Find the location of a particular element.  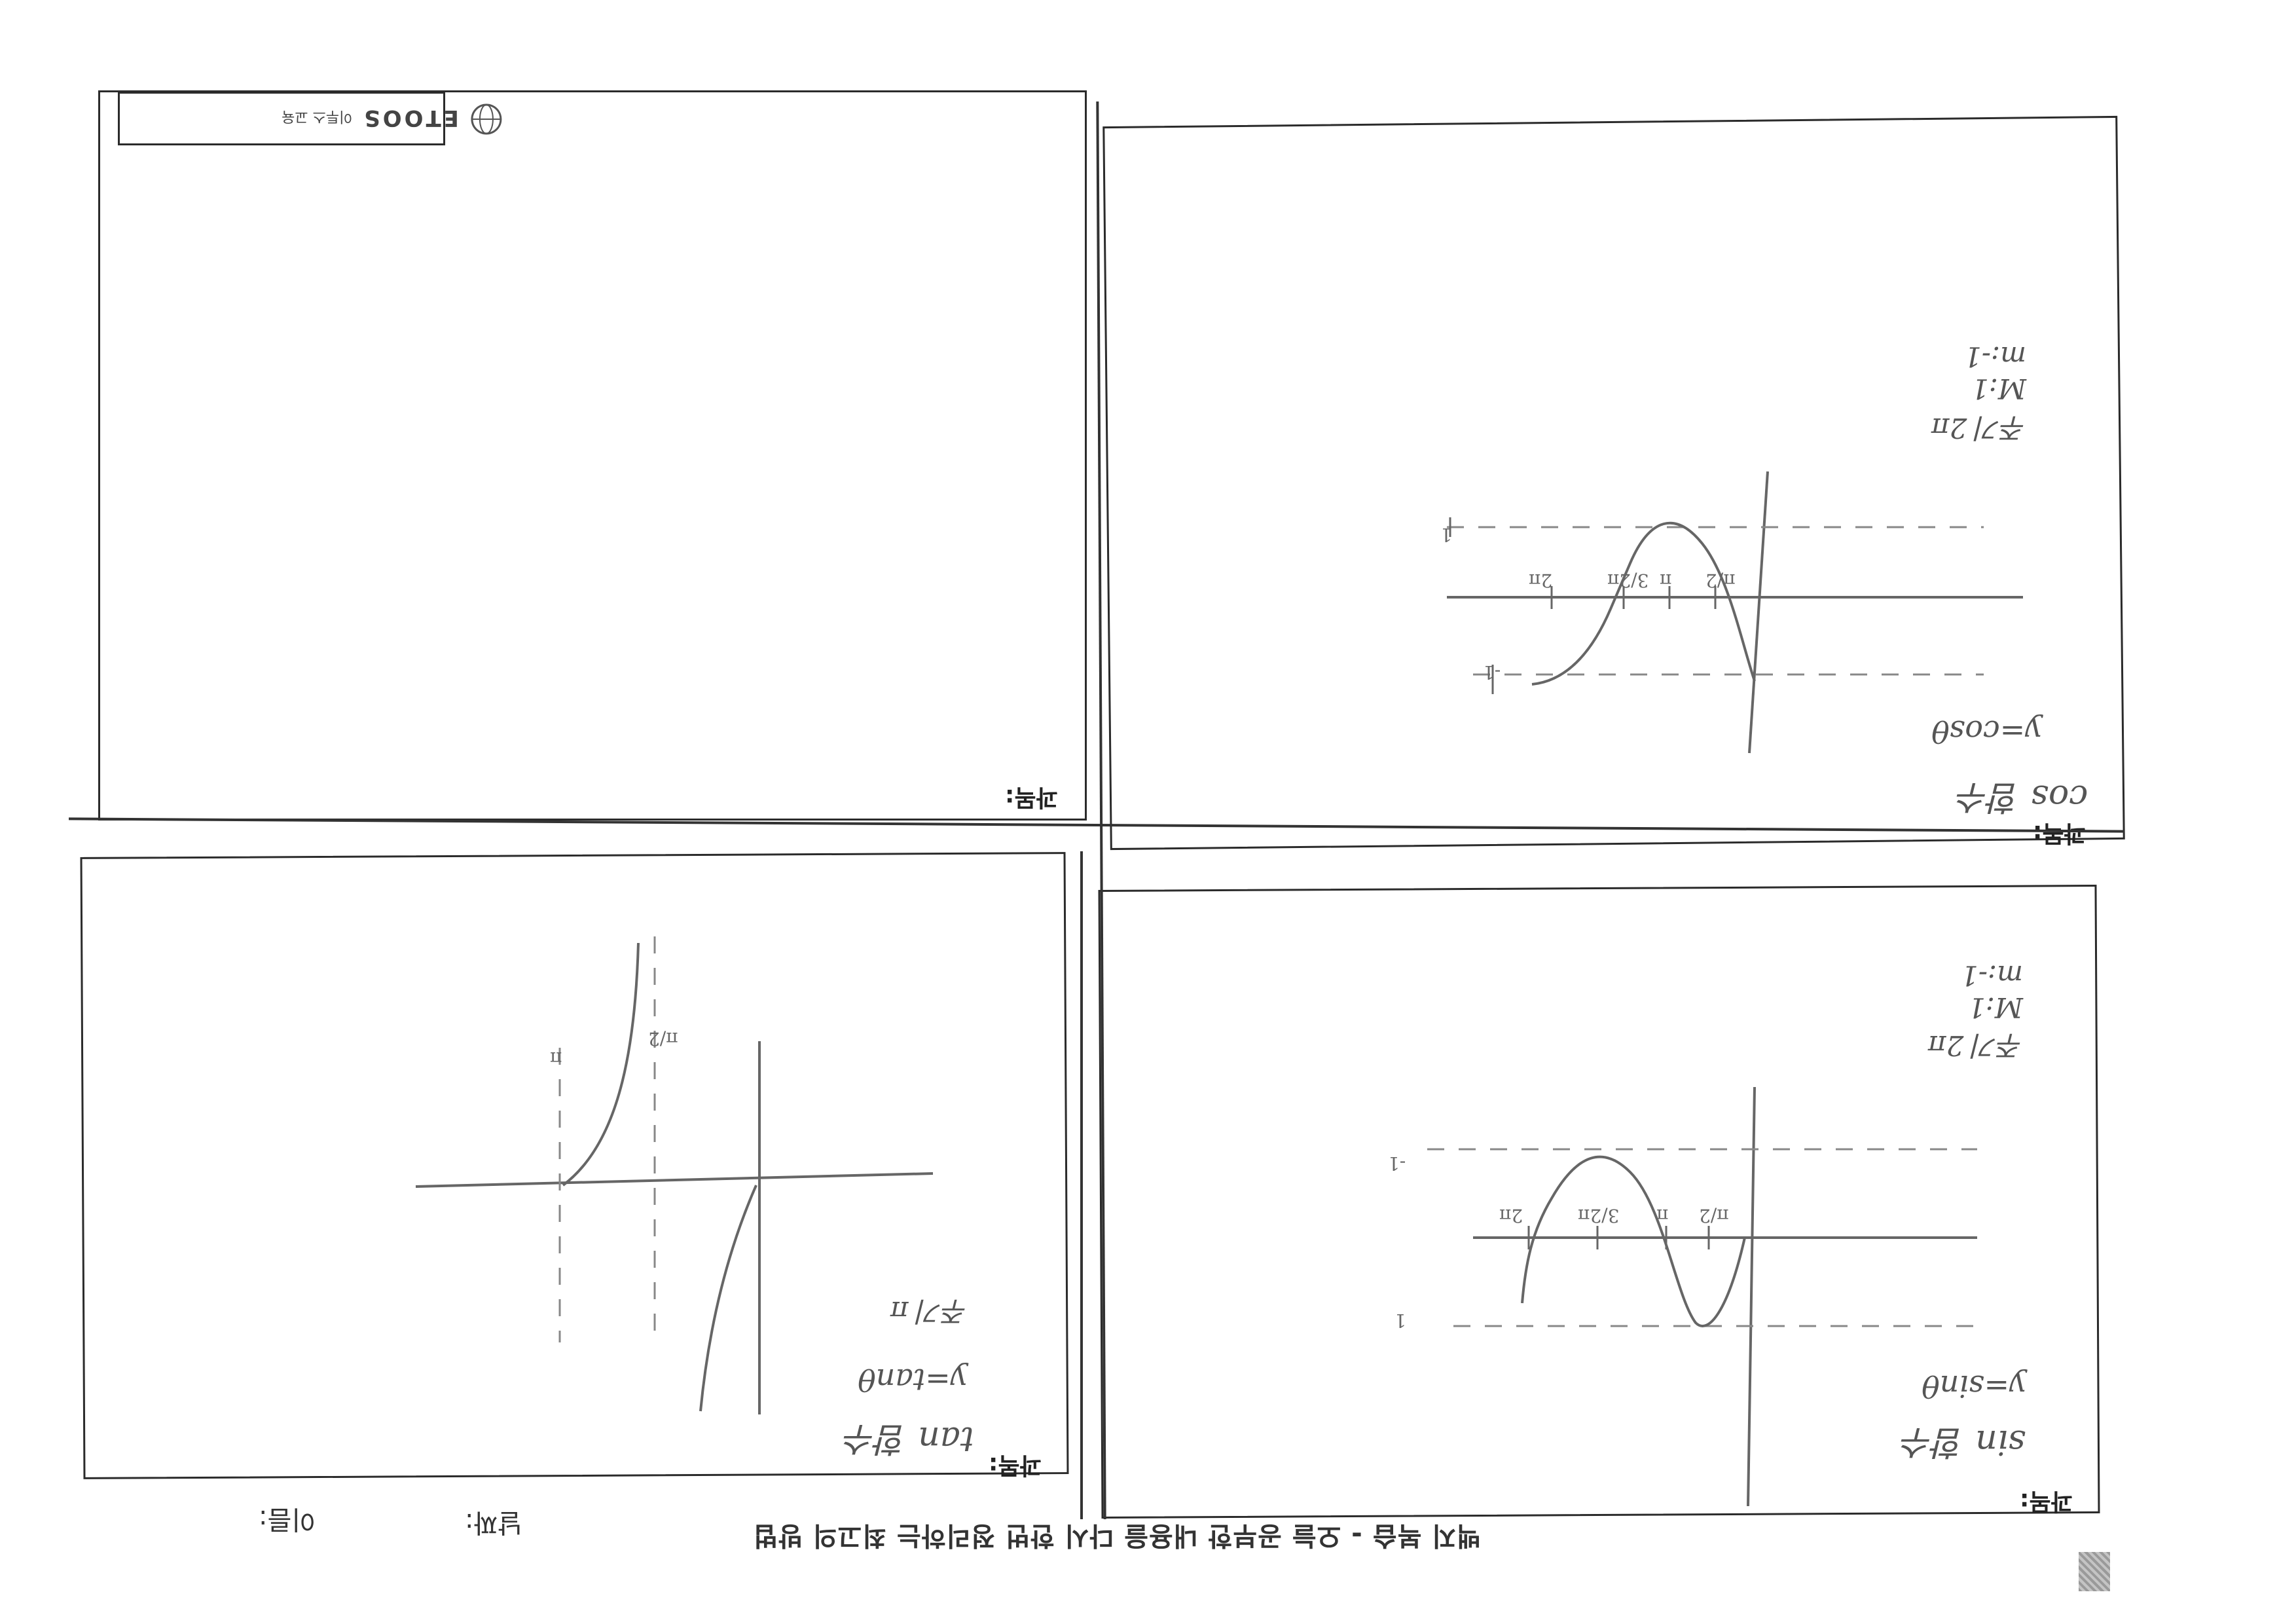

panel-note: 주기 π is located at coordinates (929, 1311).